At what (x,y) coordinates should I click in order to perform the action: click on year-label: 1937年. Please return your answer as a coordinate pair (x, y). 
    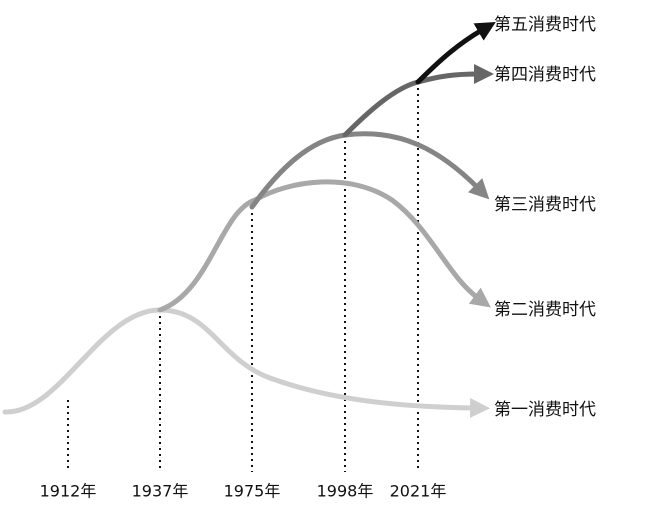
    Looking at the image, I should click on (160, 491).